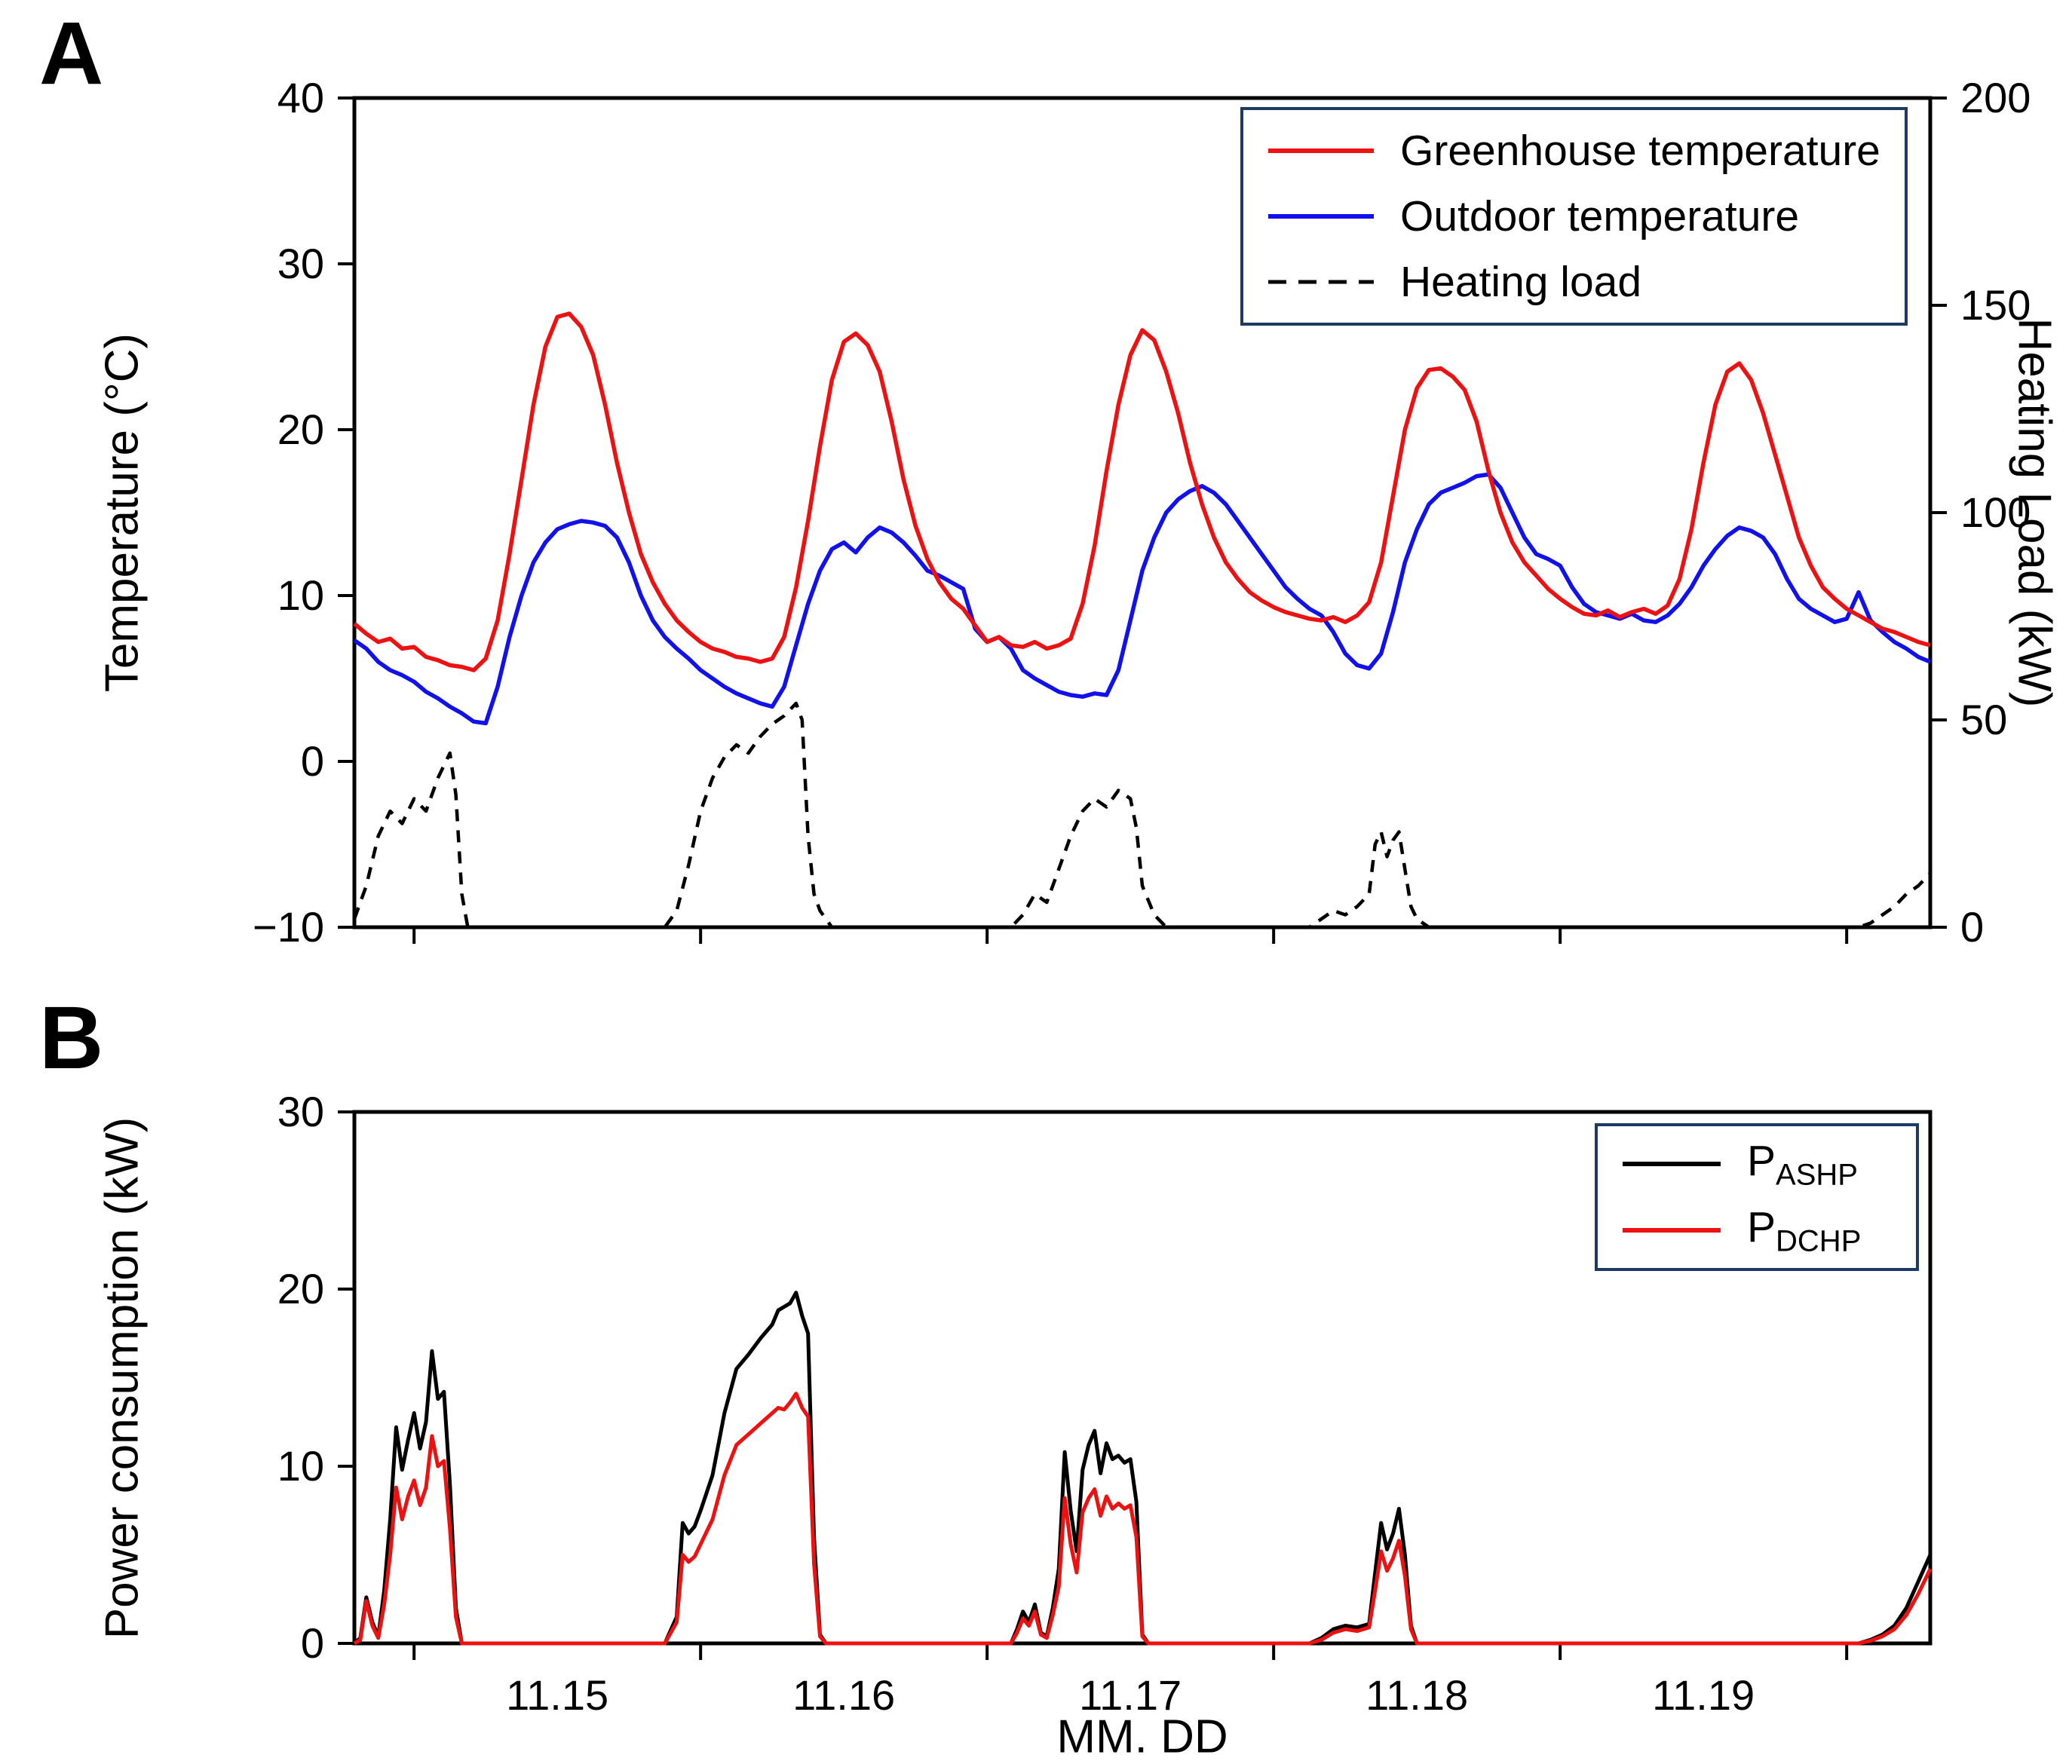  Describe the element at coordinates (71, 1038) in the screenshot. I see `panel-b-label: B` at that location.